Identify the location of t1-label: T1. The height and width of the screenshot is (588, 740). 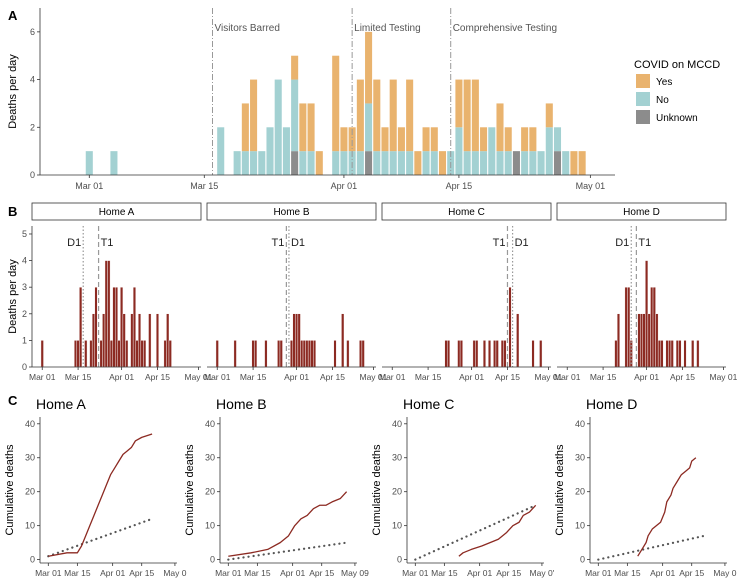
(644, 243).